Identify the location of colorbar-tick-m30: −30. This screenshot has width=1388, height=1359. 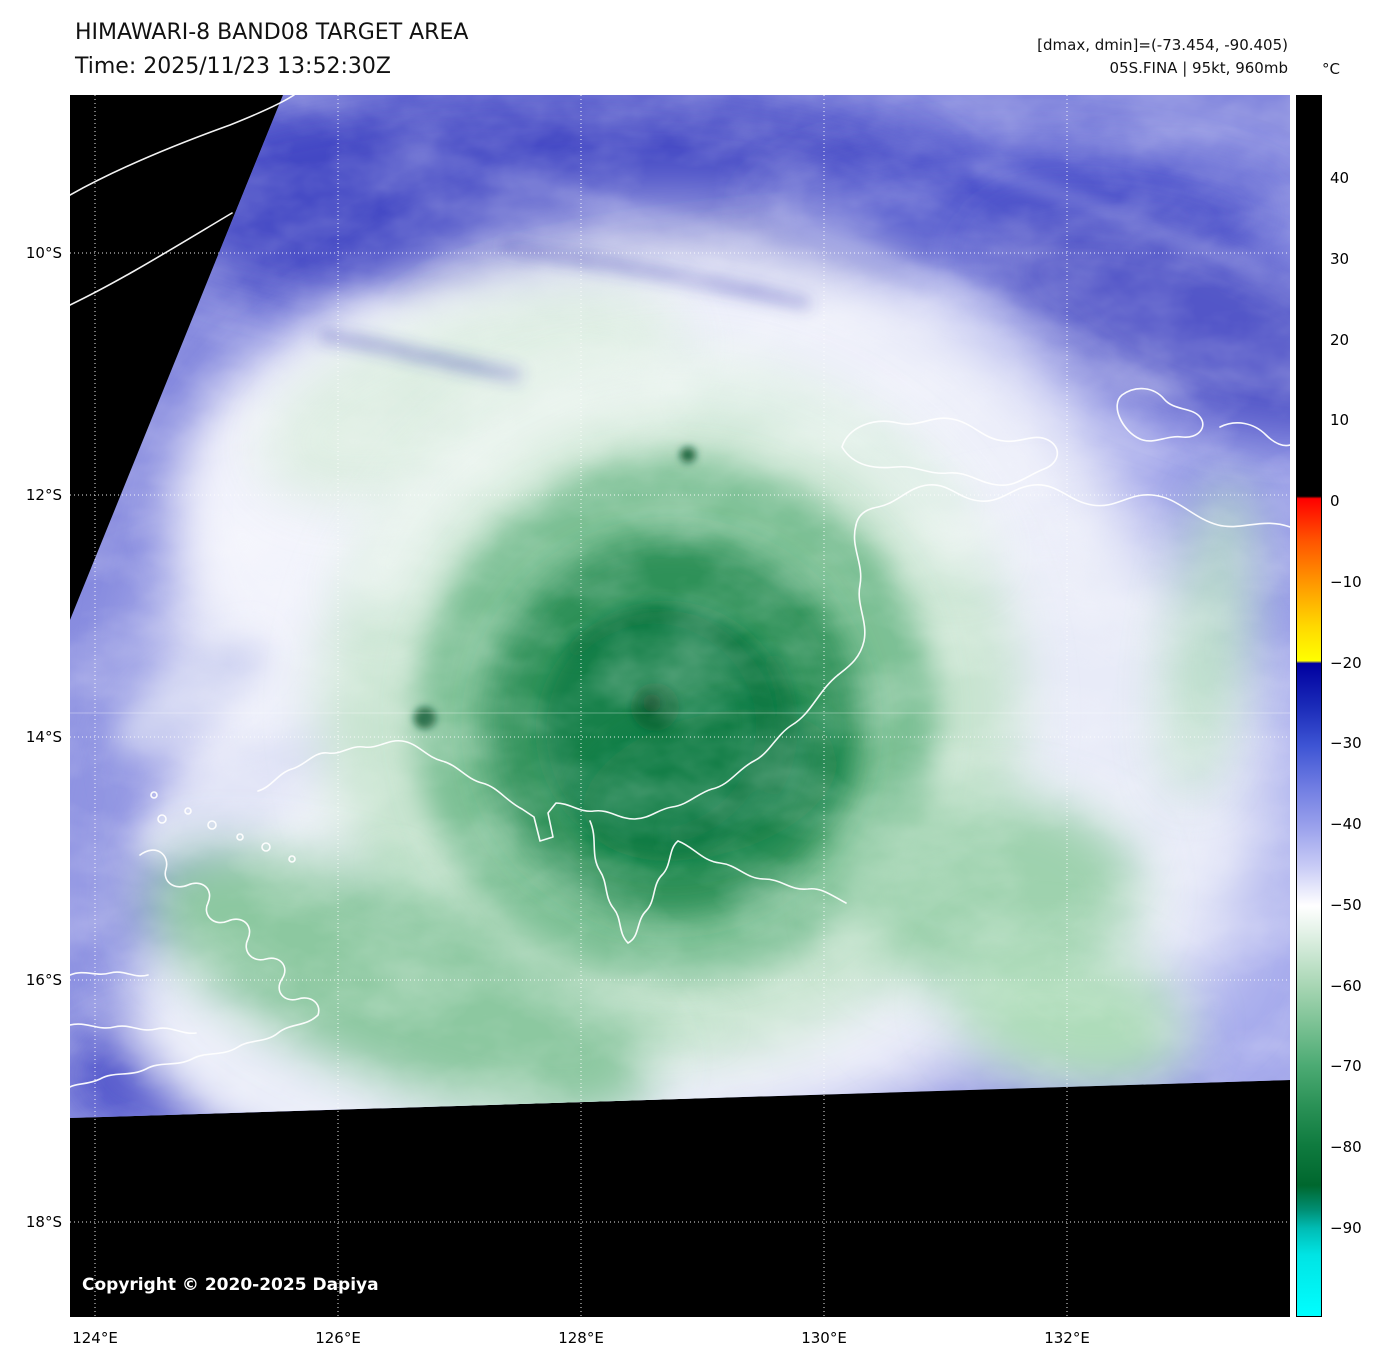
(1346, 743).